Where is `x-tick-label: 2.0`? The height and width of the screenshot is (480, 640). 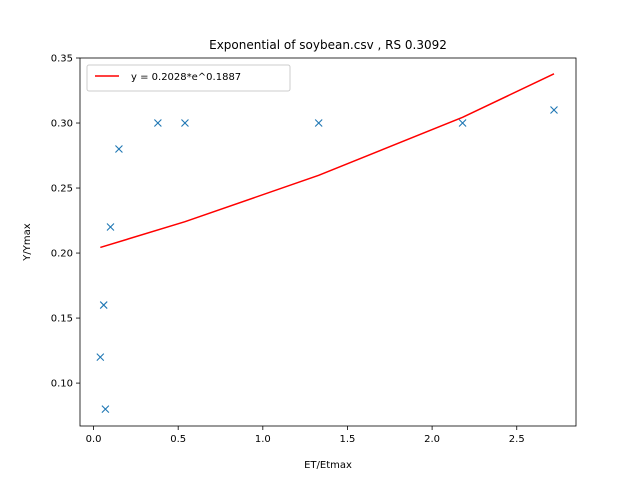
x-tick-label: 2.0 is located at coordinates (432, 439).